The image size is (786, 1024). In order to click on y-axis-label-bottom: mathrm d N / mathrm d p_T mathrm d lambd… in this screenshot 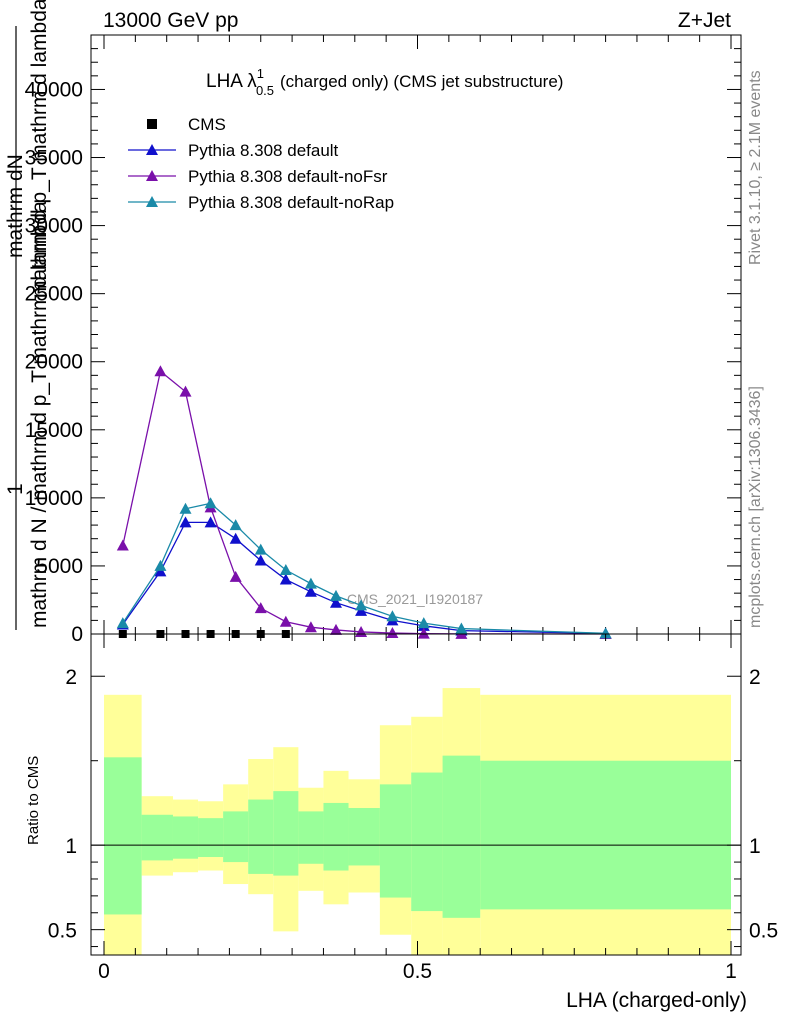, I will do `click(39, 414)`.